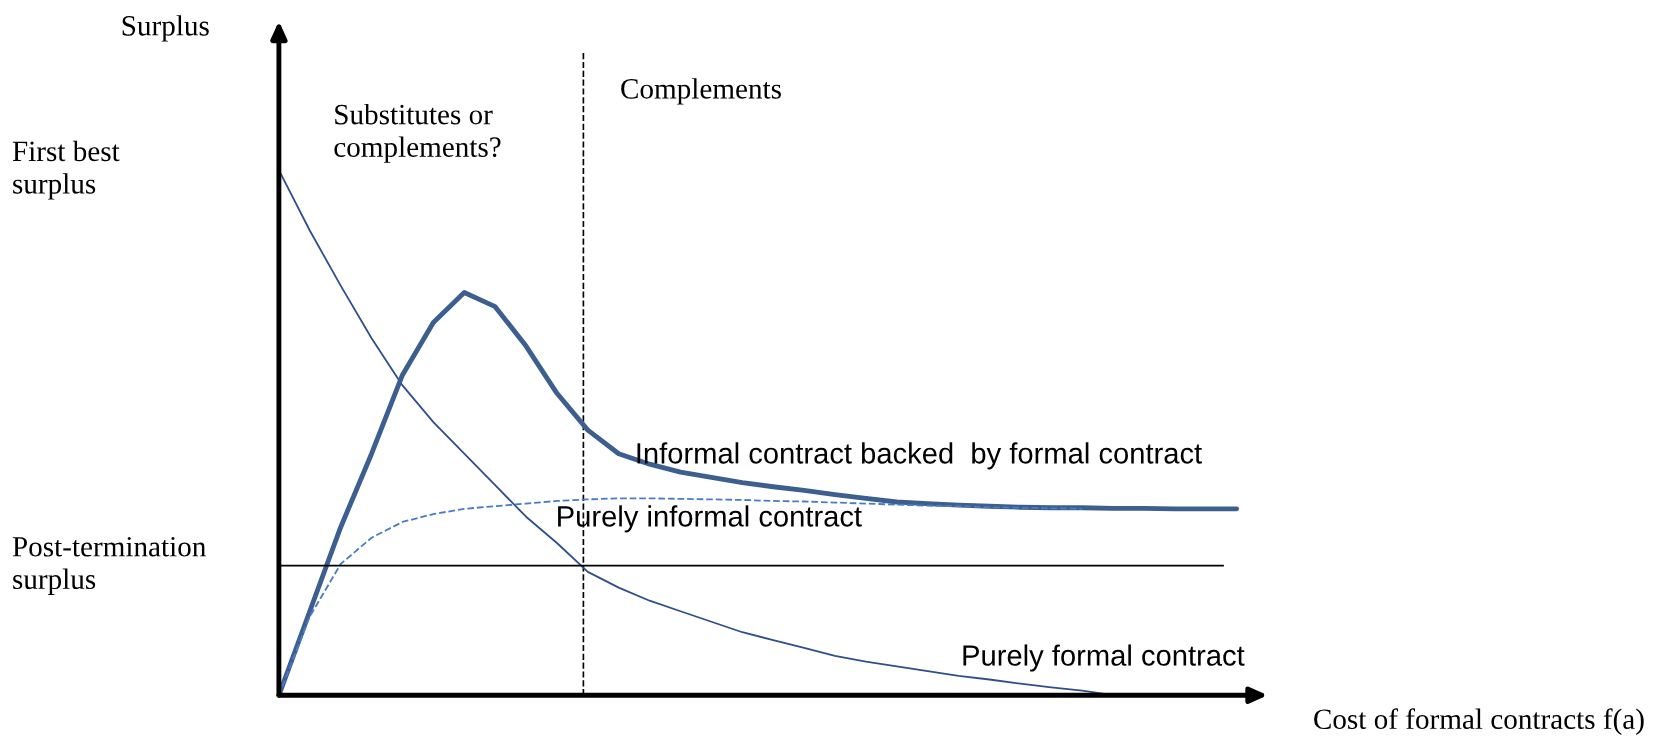 This screenshot has height=750, width=1670. What do you see at coordinates (165, 28) in the screenshot?
I see `y-axis-title: Surplus` at bounding box center [165, 28].